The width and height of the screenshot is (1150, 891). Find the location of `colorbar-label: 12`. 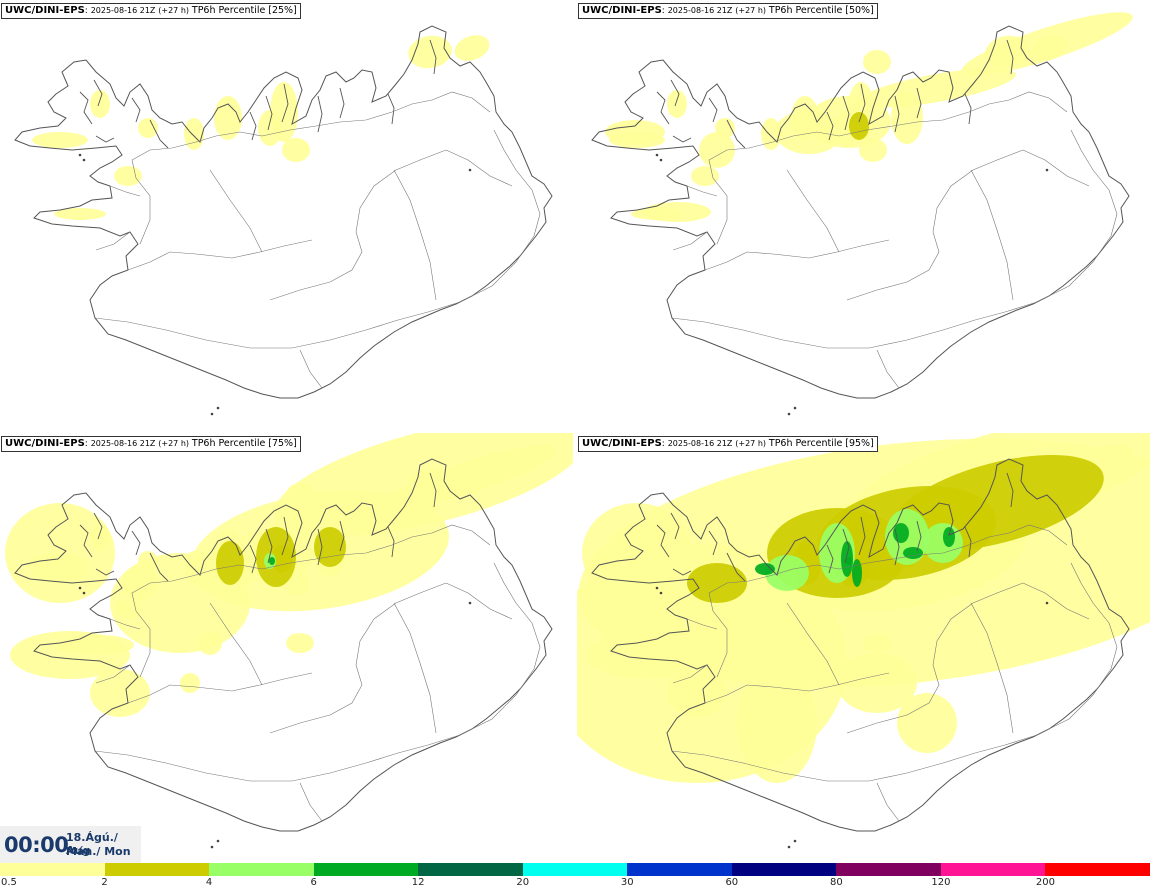

colorbar-label: 12 is located at coordinates (418, 882).